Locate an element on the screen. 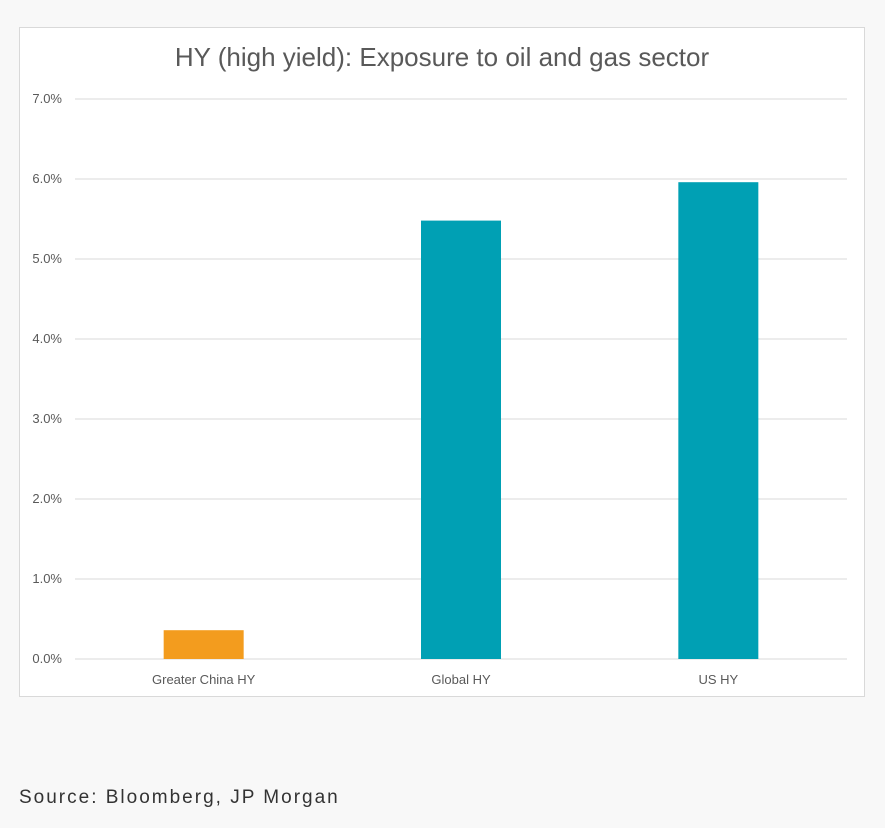 Image resolution: width=885 pixels, height=828 pixels. y-tick-label-1: 1.0% is located at coordinates (47, 578).